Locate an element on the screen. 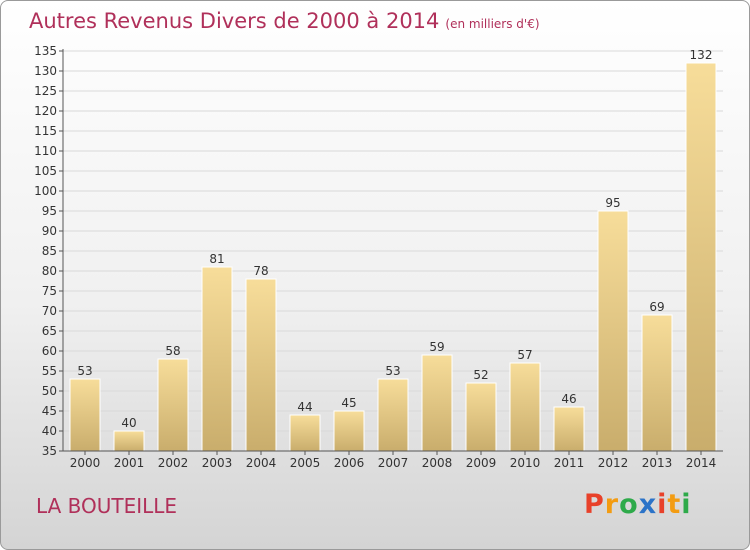  y-tick-label: 70 is located at coordinates (49, 311).